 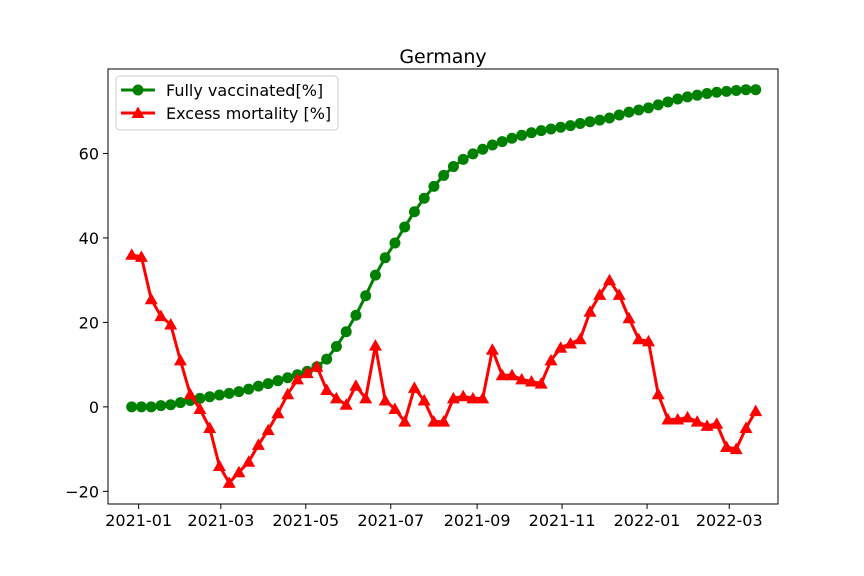 What do you see at coordinates (138, 90) in the screenshot?
I see `legend-marker-vaccinated` at bounding box center [138, 90].